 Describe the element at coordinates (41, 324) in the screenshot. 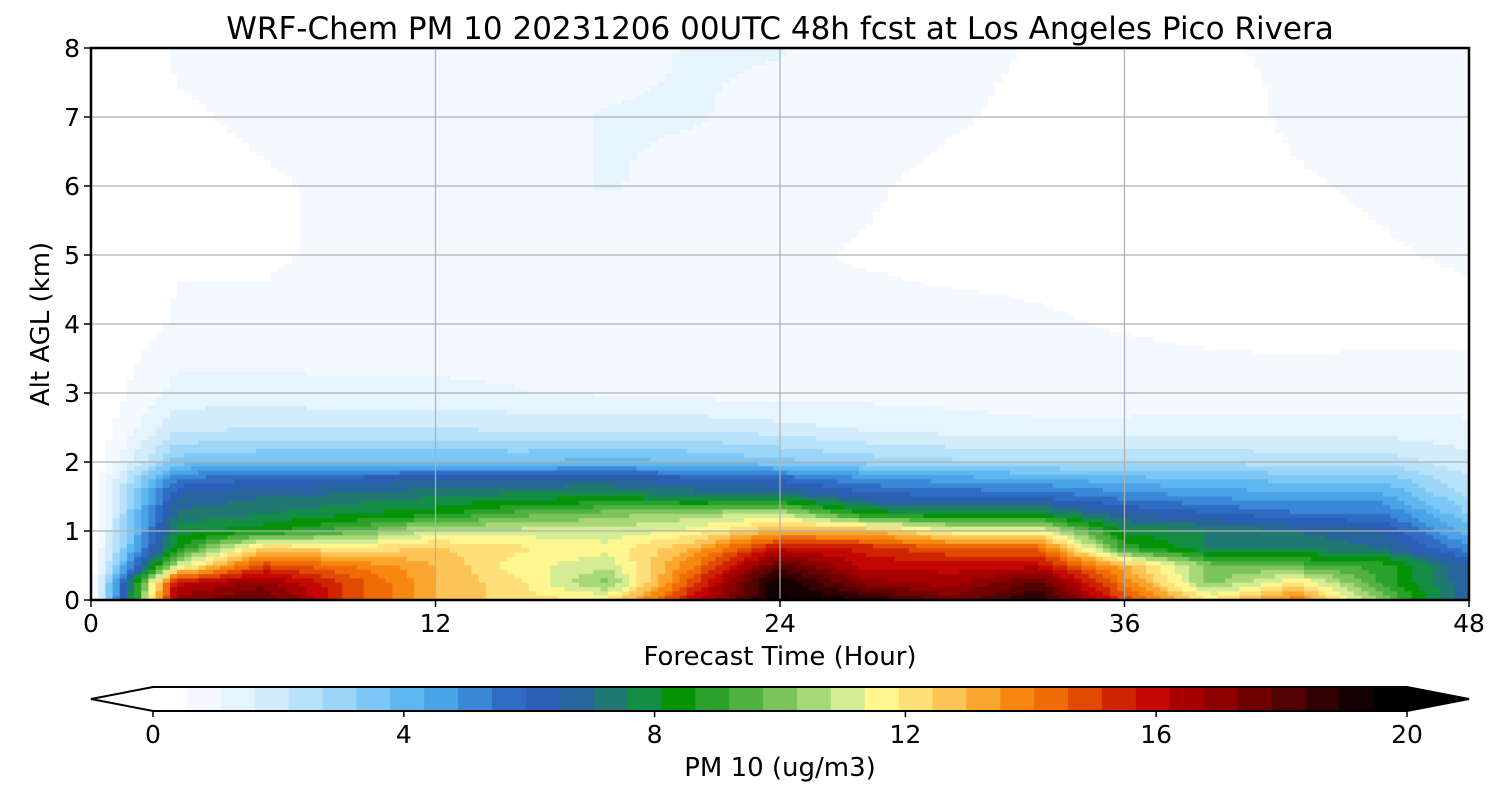

I see `y-axis-label: Alt AGL (km)` at that location.